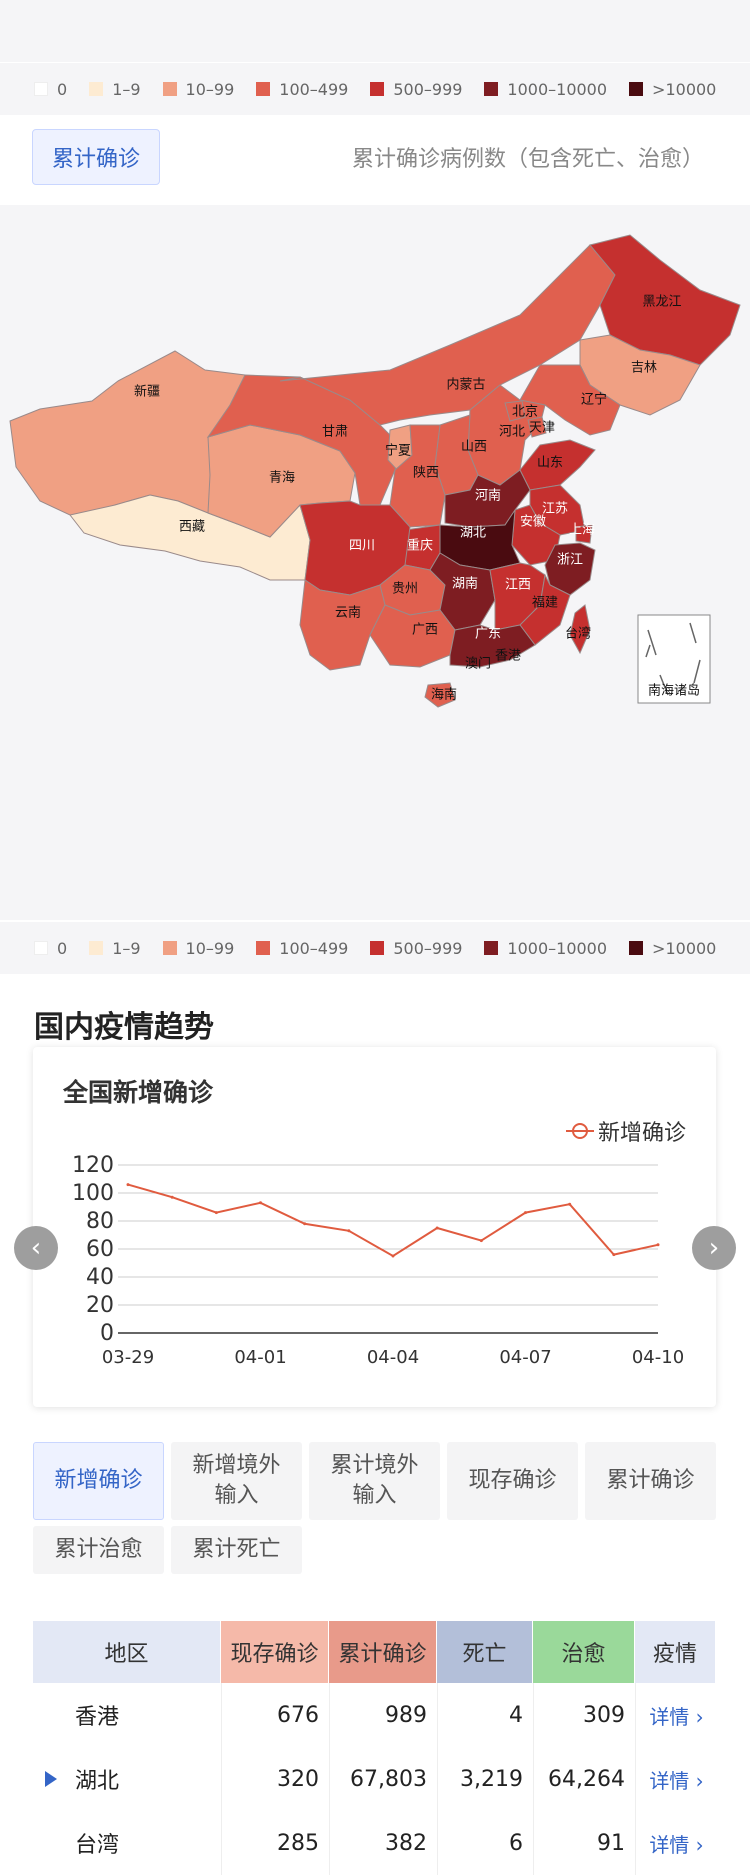 This screenshot has height=1875, width=750. What do you see at coordinates (393, 1357) in the screenshot?
I see `x-tick-label: 04-04` at bounding box center [393, 1357].